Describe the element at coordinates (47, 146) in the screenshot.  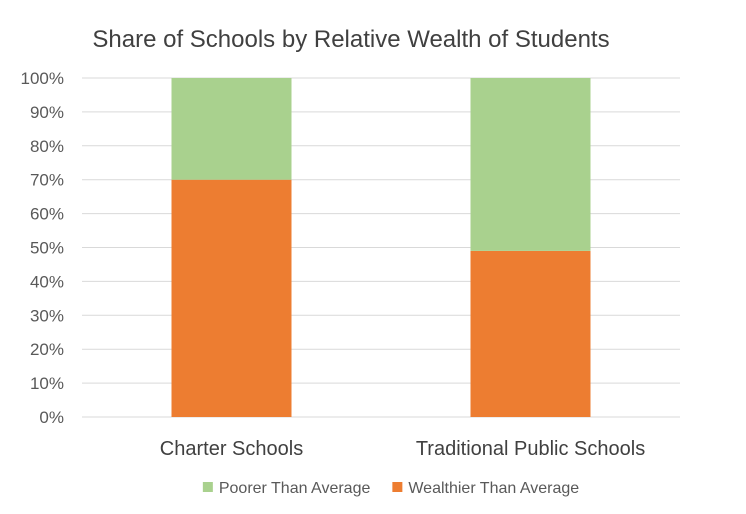
I see `y-tick-label: 80%` at that location.